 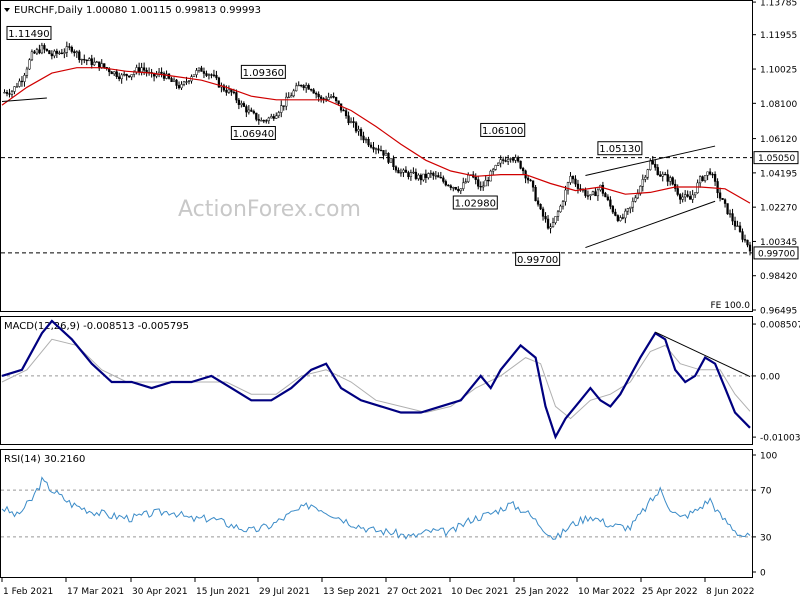 What do you see at coordinates (778, 71) in the screenshot?
I see `price-axis-label: 1.10025` at bounding box center [778, 71].